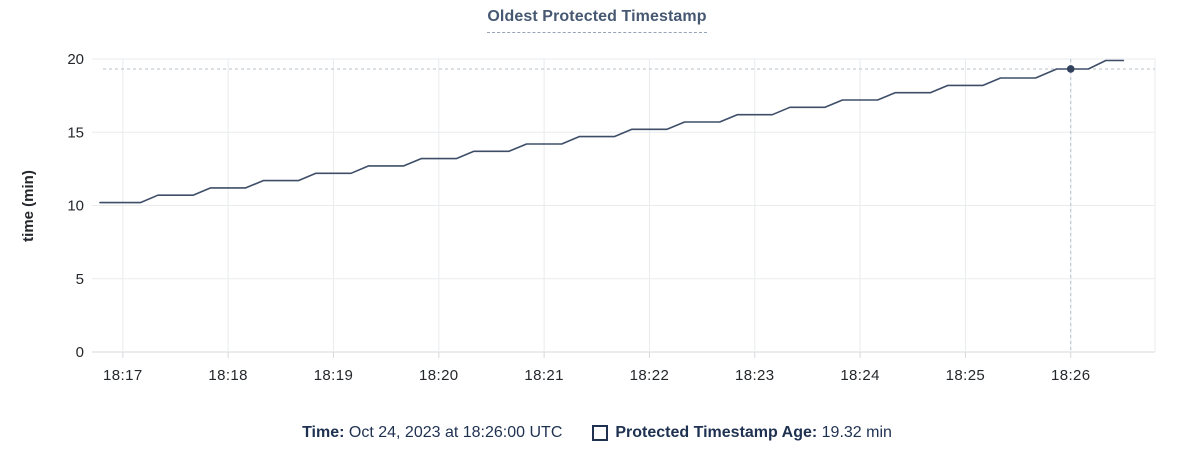 The height and width of the screenshot is (466, 1194). I want to click on x-axis-tick-label: 18:24, so click(860, 375).